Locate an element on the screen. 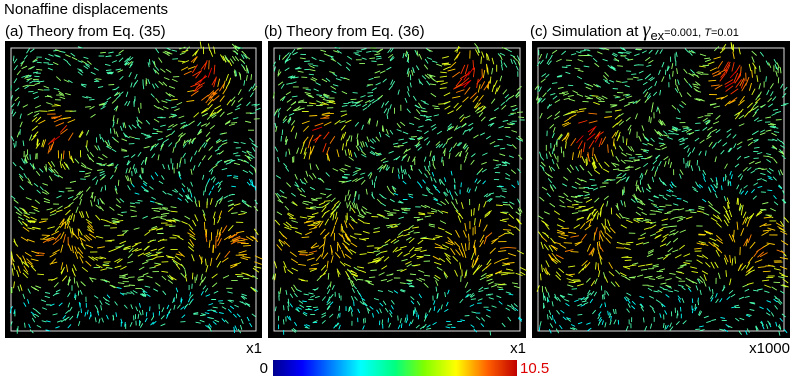  colorbar-max: 10.5 is located at coordinates (534, 368).